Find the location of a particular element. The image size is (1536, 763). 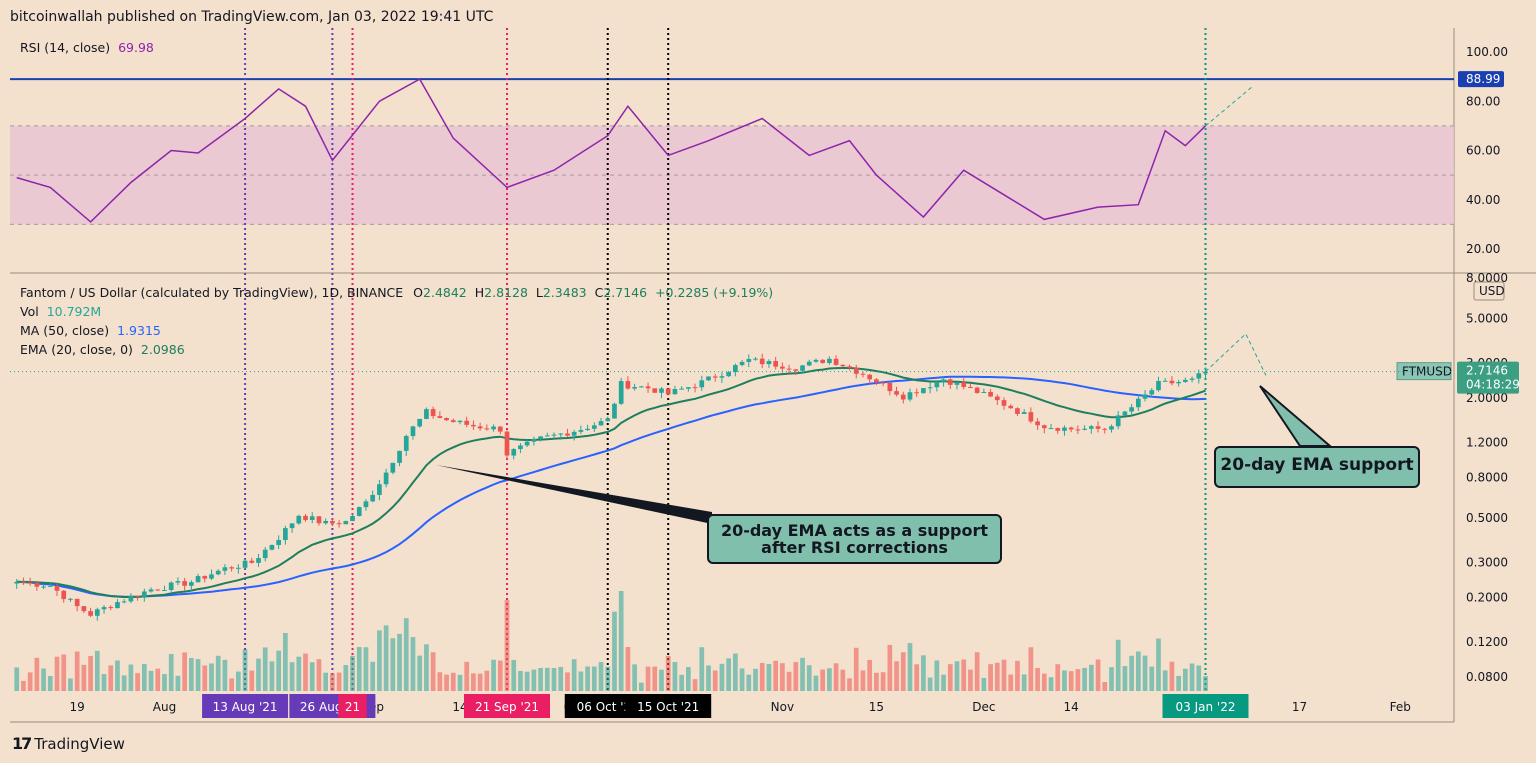

tradingview-footer: 17 TradingView is located at coordinates (68, 743).